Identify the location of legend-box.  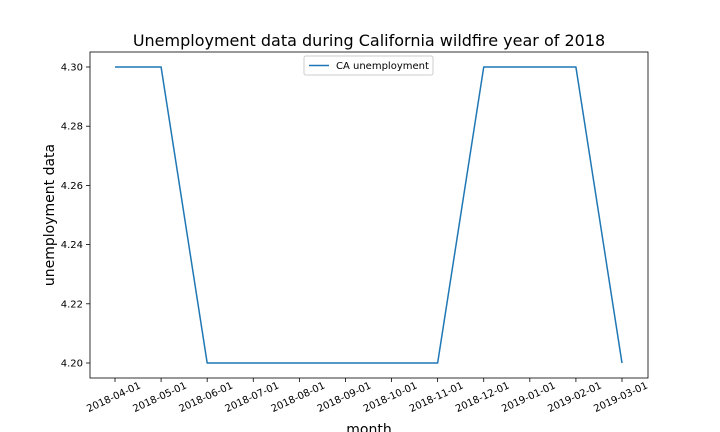
(368, 65).